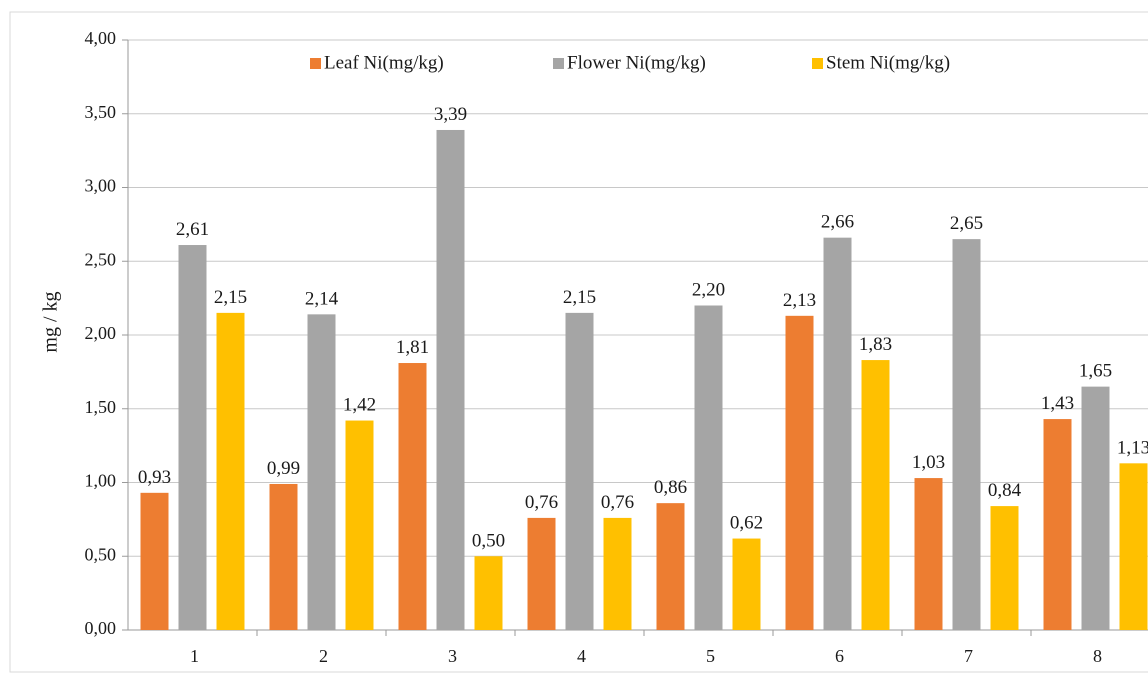 This screenshot has width=1148, height=673. What do you see at coordinates (1005, 490) in the screenshot?
I see `data-label: 0,84` at bounding box center [1005, 490].